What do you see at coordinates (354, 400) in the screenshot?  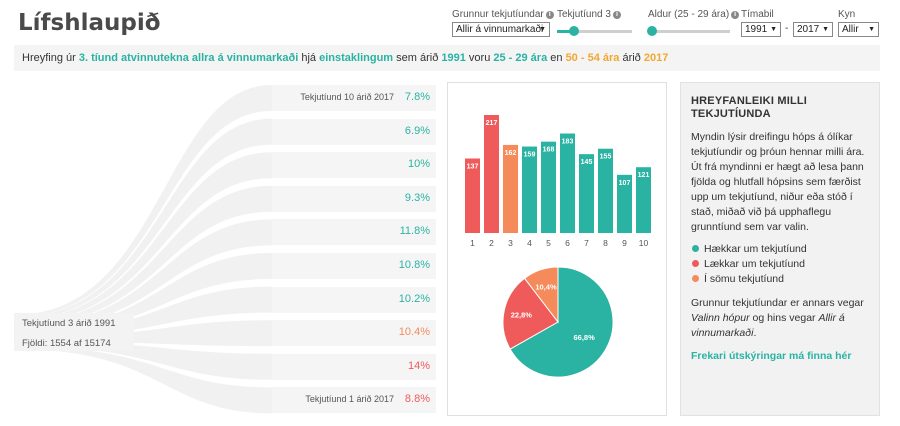 I see `decile-box: 8.8% Tekjutíund 1 árið 2017` at bounding box center [354, 400].